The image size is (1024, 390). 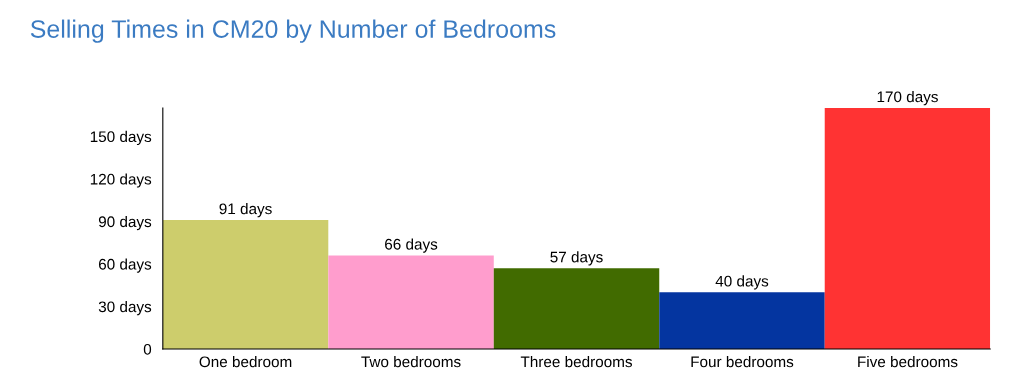 I want to click on y-tick-label: 0, so click(x=147, y=349).